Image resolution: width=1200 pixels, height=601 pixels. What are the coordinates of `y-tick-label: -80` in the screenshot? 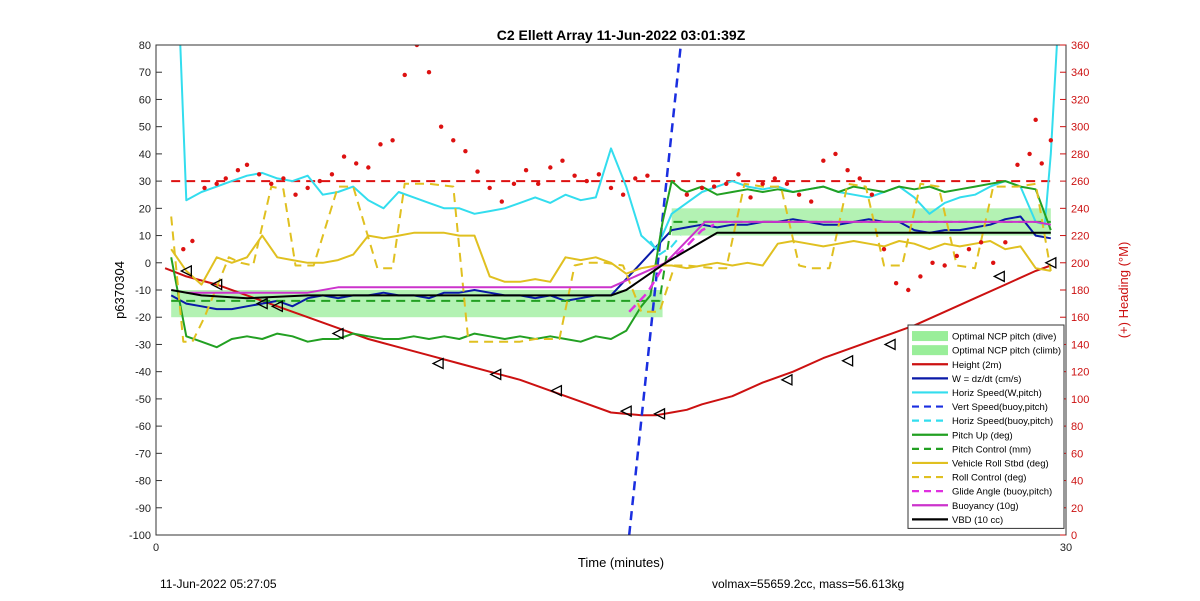 It's located at (143, 482).